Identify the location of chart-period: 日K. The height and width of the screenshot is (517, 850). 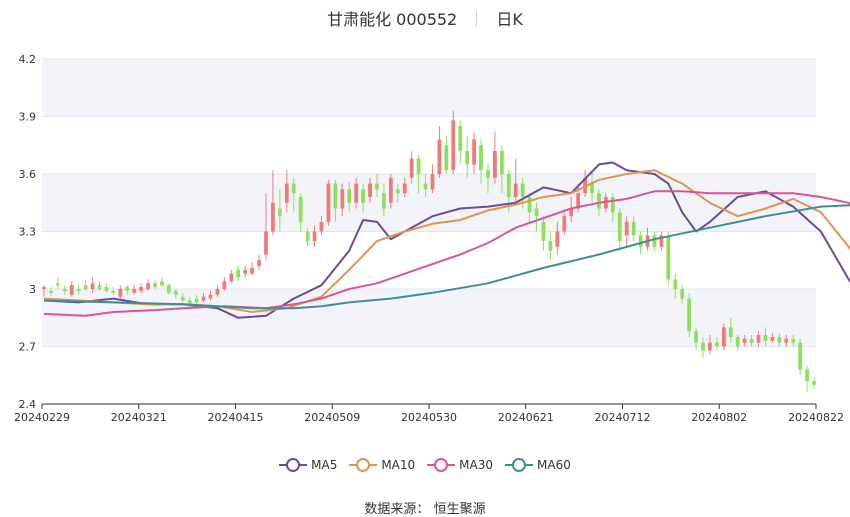
(509, 19).